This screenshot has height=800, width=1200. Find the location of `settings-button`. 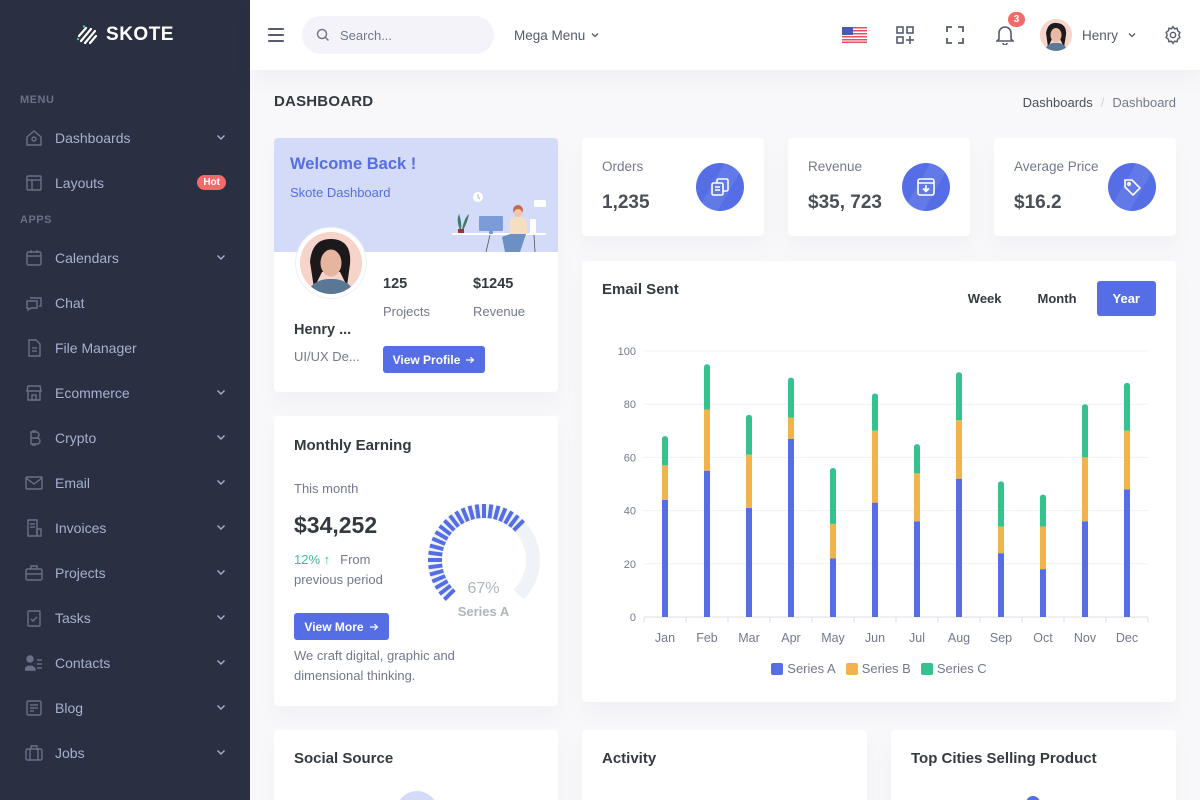

settings-button is located at coordinates (1173, 35).